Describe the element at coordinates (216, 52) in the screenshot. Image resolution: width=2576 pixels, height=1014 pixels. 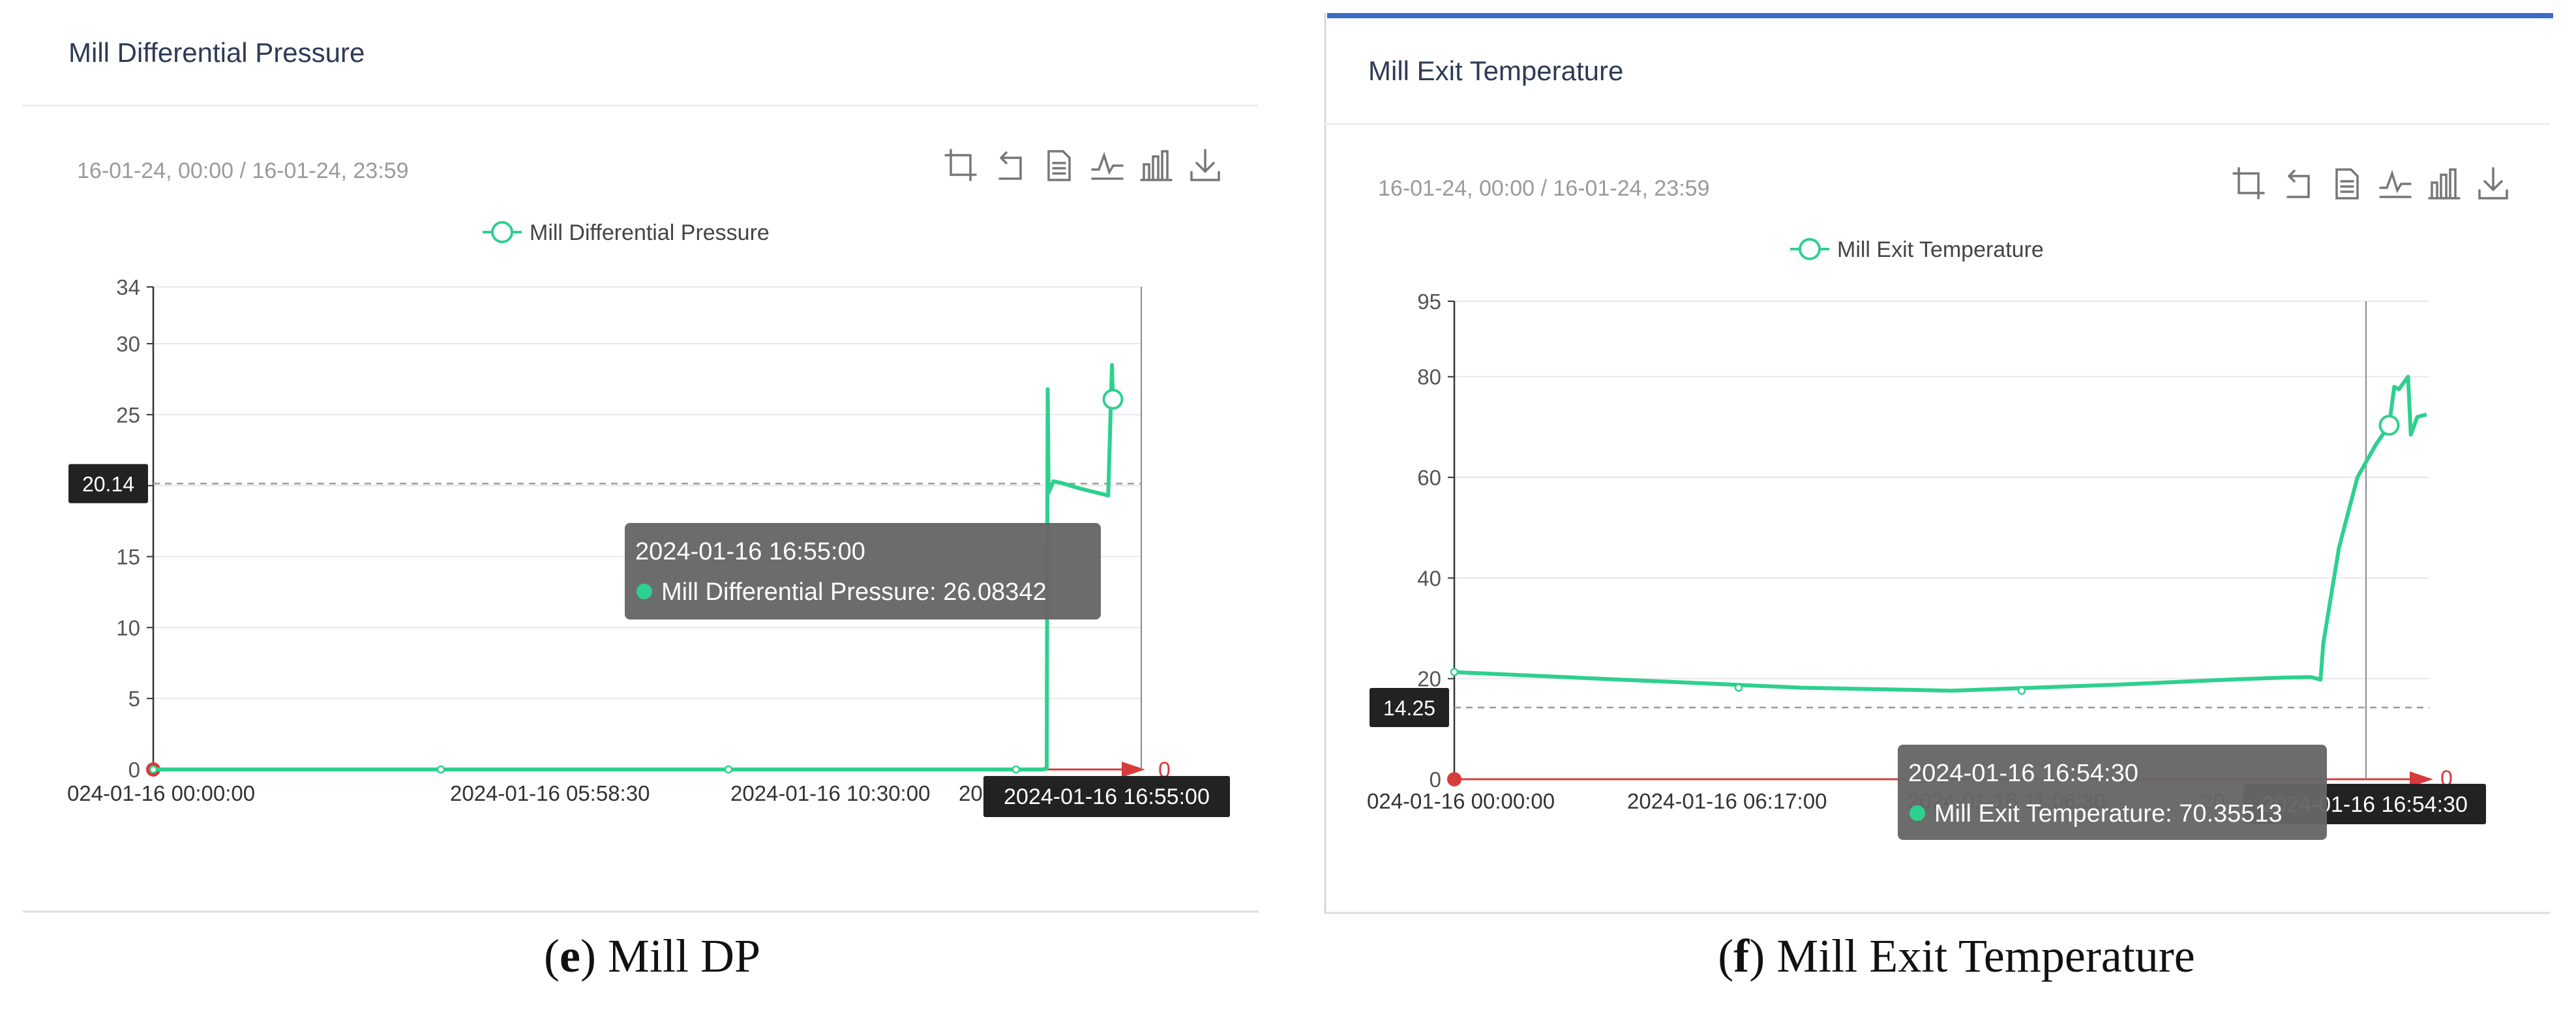
I see `panel-title: Mill Differential Pressure` at that location.